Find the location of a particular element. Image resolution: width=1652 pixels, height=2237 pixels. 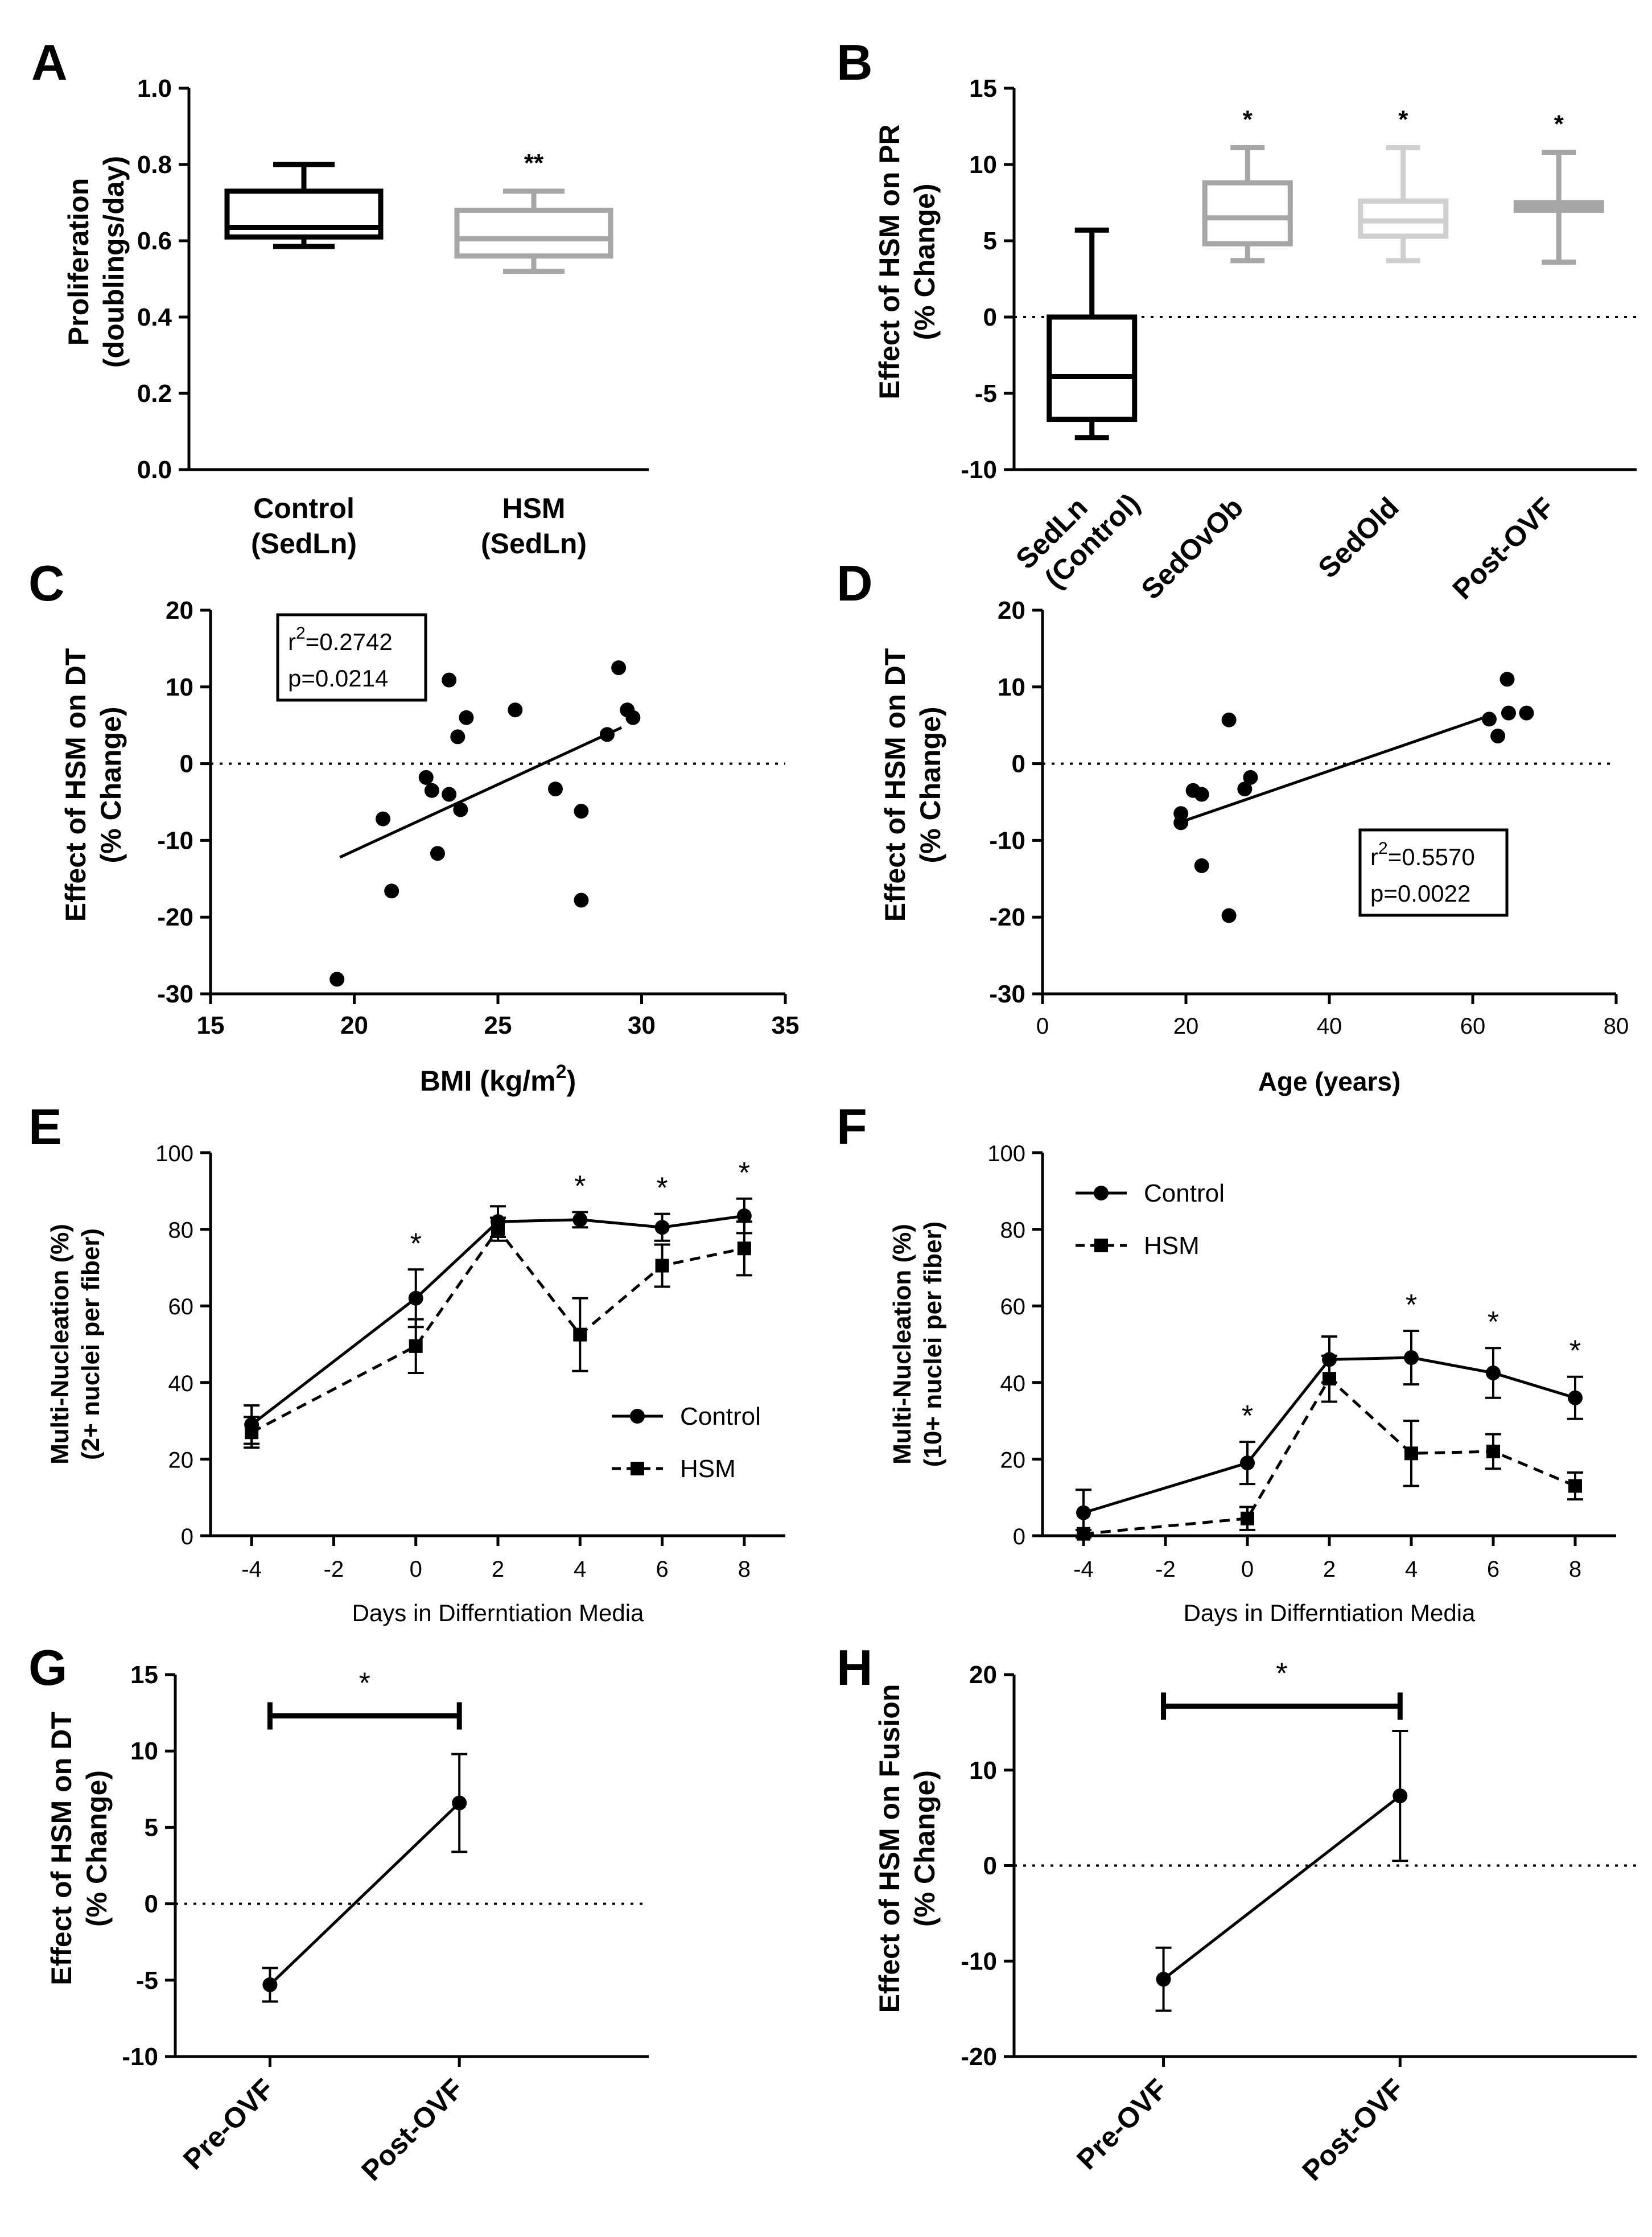

y-axis-label-line: (10+ nuclei per fiber) is located at coordinates (933, 1344).